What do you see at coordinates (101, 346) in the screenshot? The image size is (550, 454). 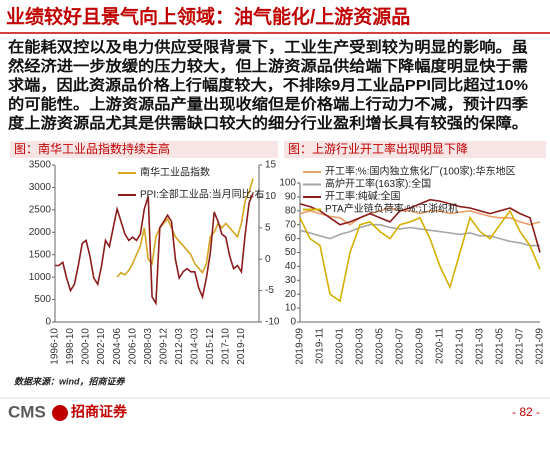 I see `x-tick-label: 2002-10` at bounding box center [101, 346].